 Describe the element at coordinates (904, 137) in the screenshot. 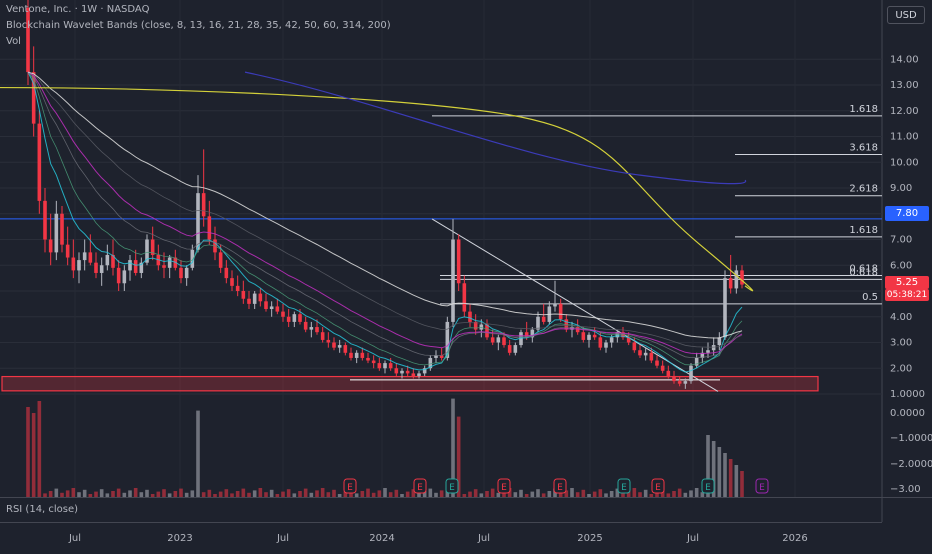

I see `price-tick-label: 11.00` at that location.